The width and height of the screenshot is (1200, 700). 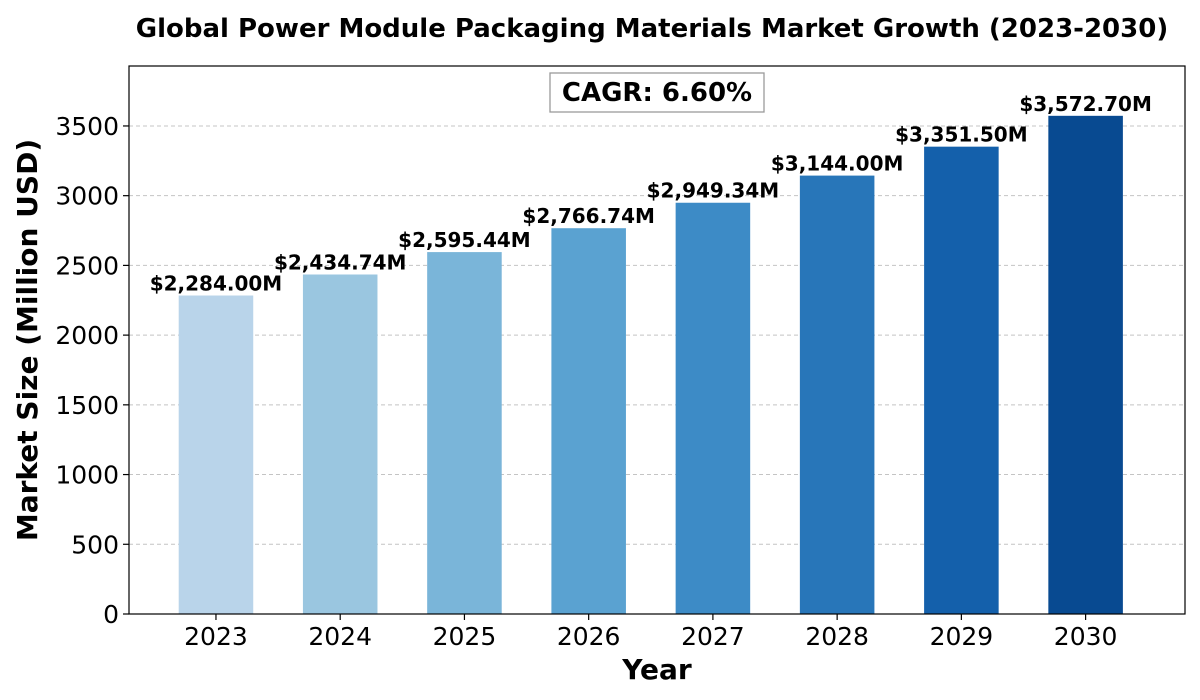 What do you see at coordinates (216, 454) in the screenshot?
I see `bar-2023` at bounding box center [216, 454].